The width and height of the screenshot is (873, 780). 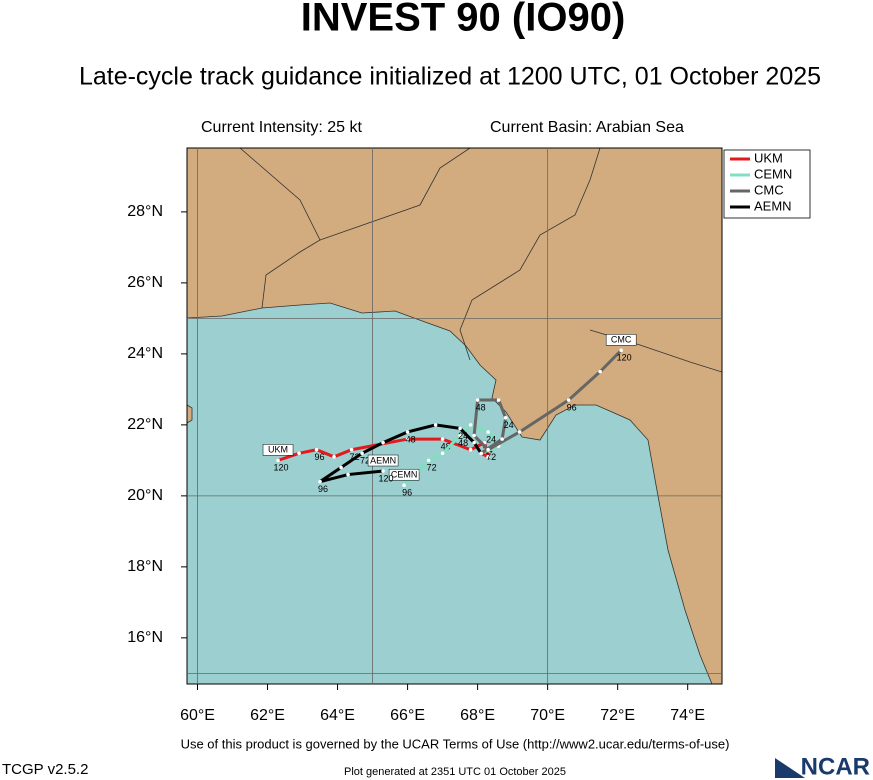 What do you see at coordinates (773, 173) in the screenshot?
I see `legend-label: CEMN` at bounding box center [773, 173].